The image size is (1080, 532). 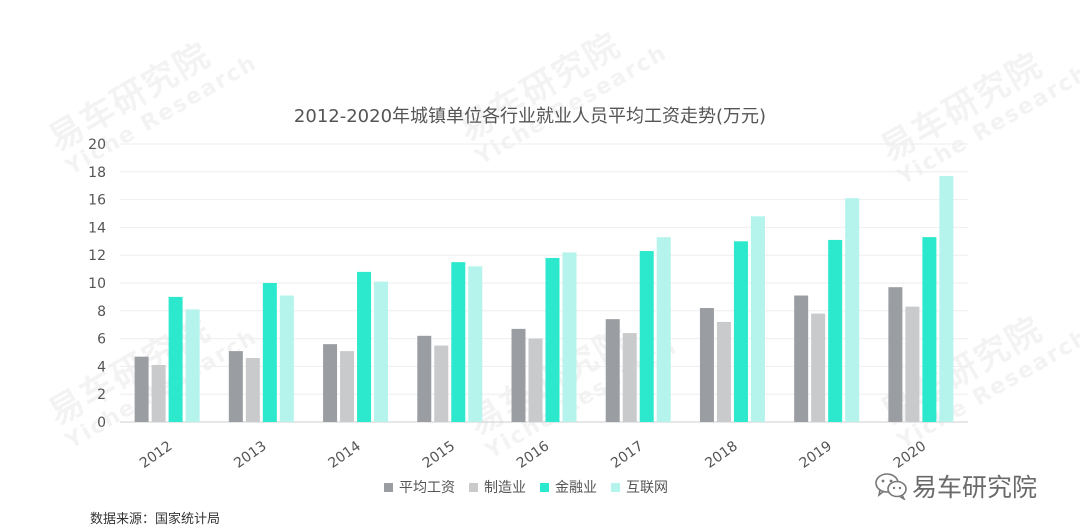 I want to click on wechat-icon, so click(x=891, y=486).